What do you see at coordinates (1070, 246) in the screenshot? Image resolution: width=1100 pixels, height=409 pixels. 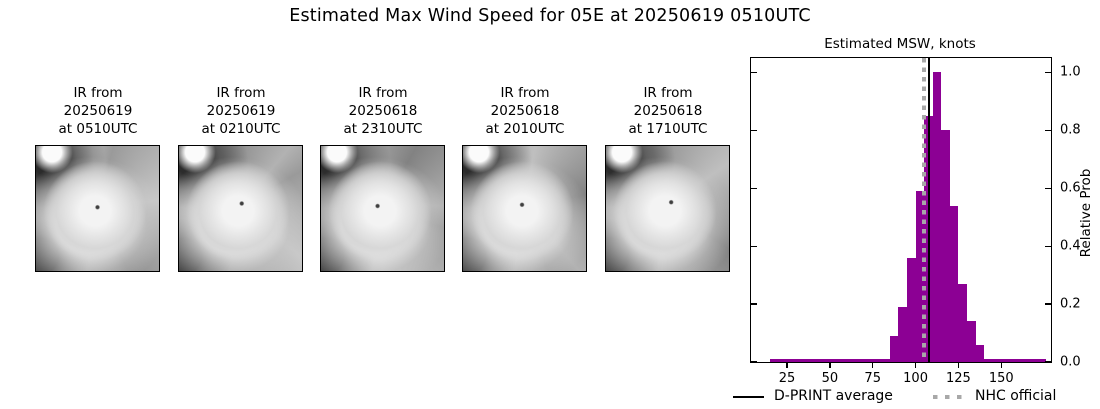 I see `y-tick-label: 0.4` at bounding box center [1070, 246].